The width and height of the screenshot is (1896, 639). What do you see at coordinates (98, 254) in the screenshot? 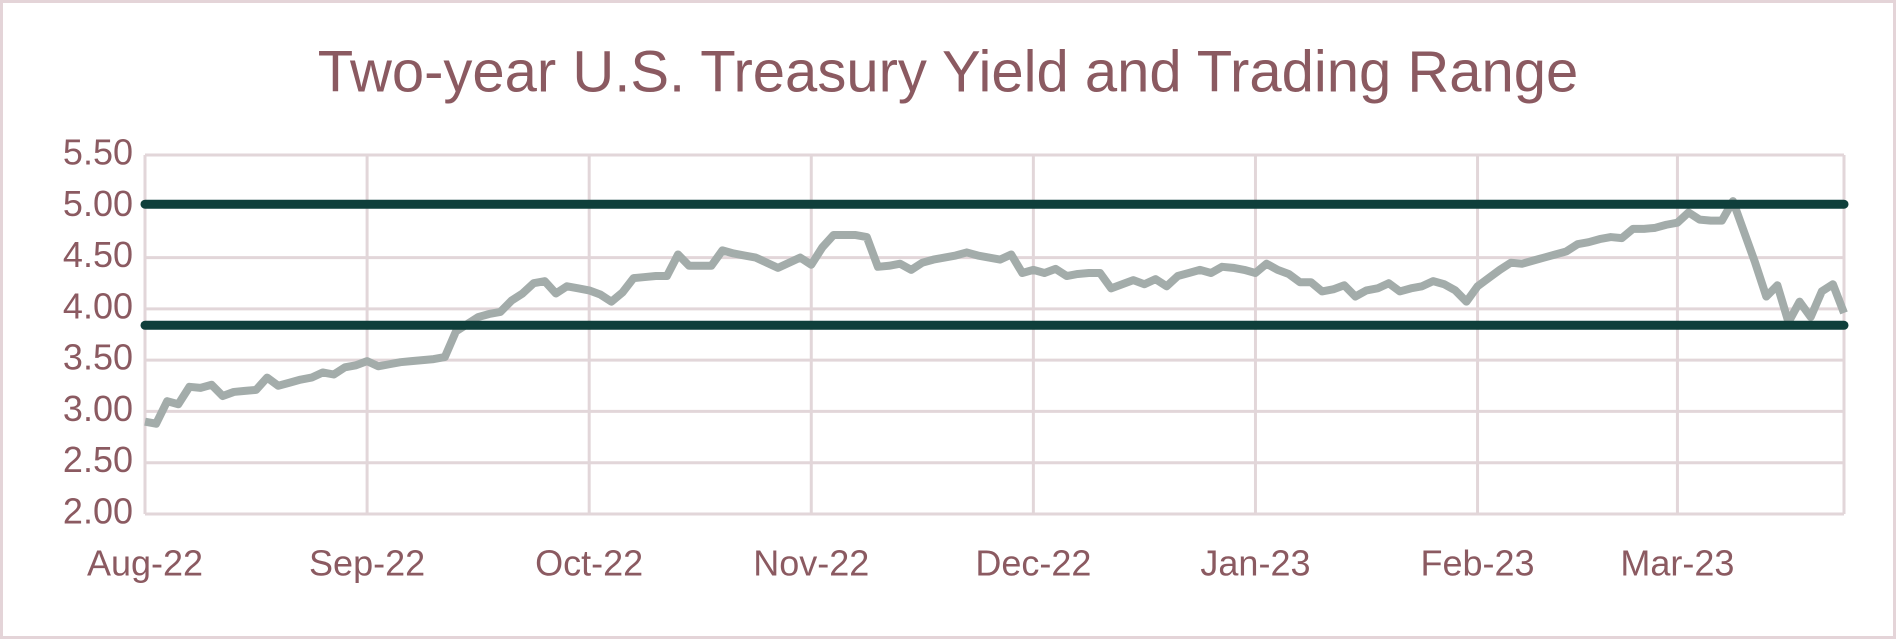
I see `y-tick-label: 4.50` at bounding box center [98, 254].